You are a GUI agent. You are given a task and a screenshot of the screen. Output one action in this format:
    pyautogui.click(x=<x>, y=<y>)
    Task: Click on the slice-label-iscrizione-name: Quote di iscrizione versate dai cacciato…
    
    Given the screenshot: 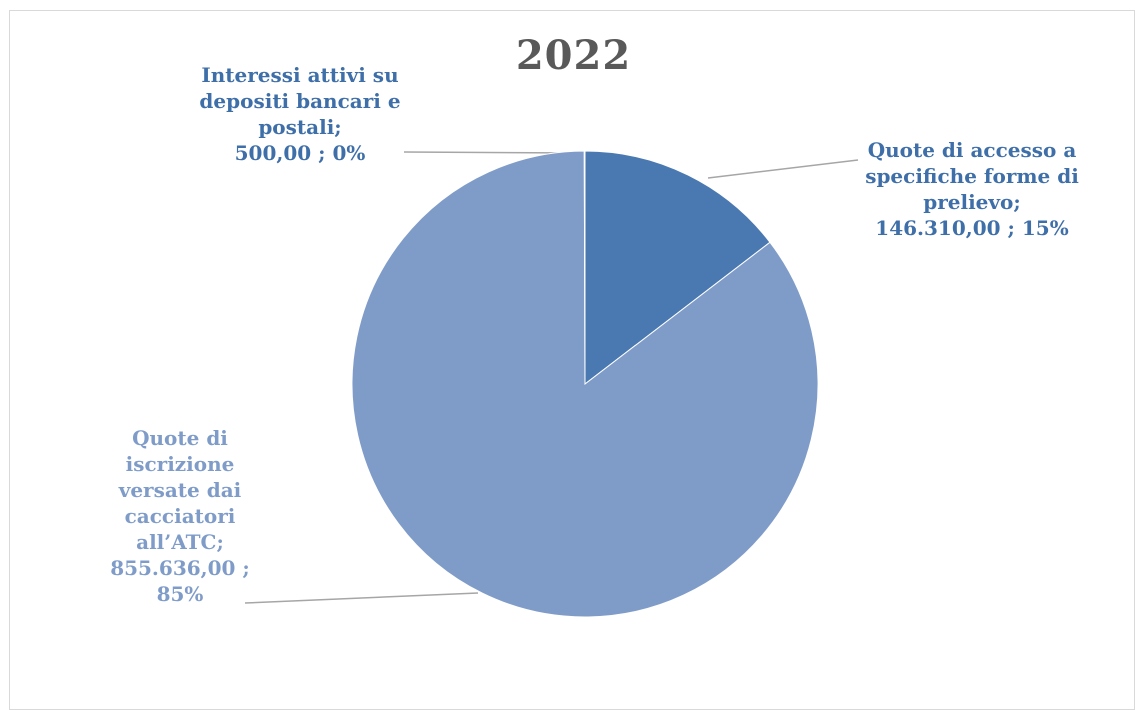 What is the action you would take?
    pyautogui.click(x=180, y=490)
    